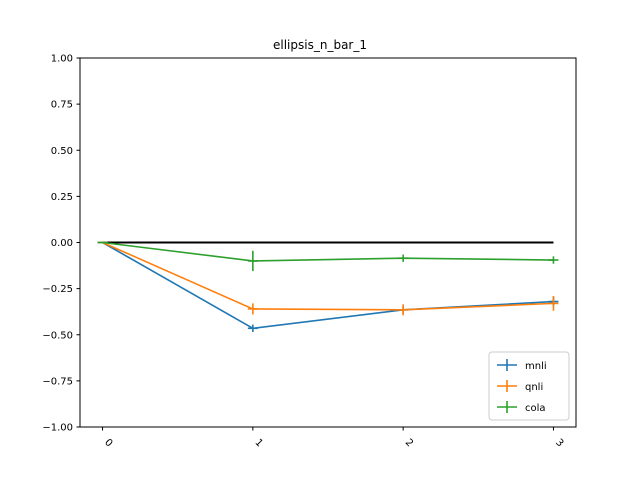  I want to click on y-axis: 1.00 0.75 0.50 0.25 0.00 −0.25 −0.50 −0.75 −1.00, so click(61, 244).